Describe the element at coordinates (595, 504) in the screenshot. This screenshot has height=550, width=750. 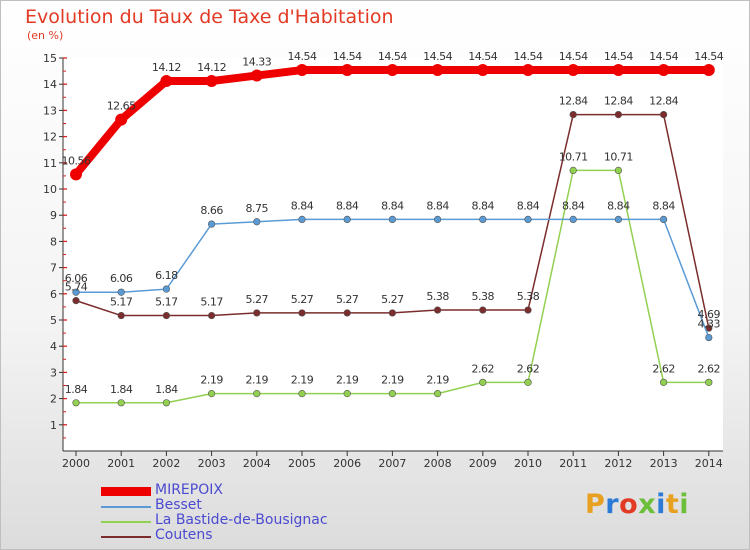
I see `logo-letter: P` at that location.